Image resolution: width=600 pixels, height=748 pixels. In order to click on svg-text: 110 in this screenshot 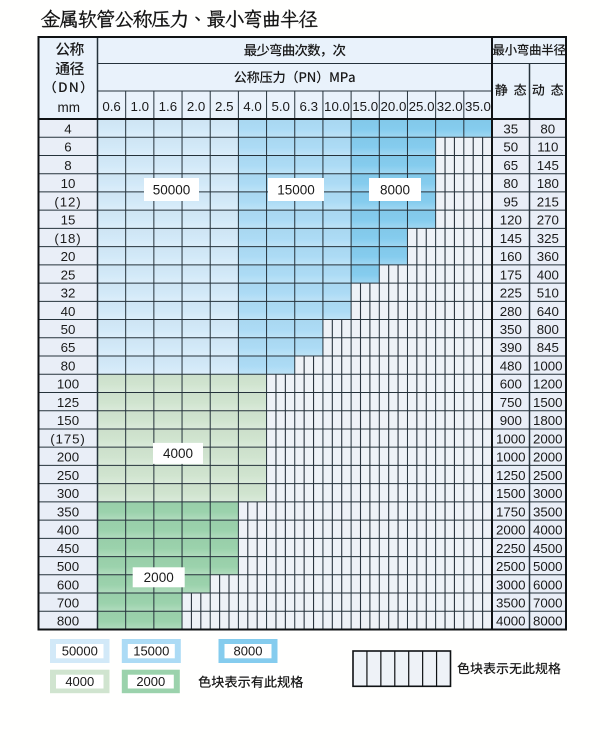, I will do `click(547, 147)`.